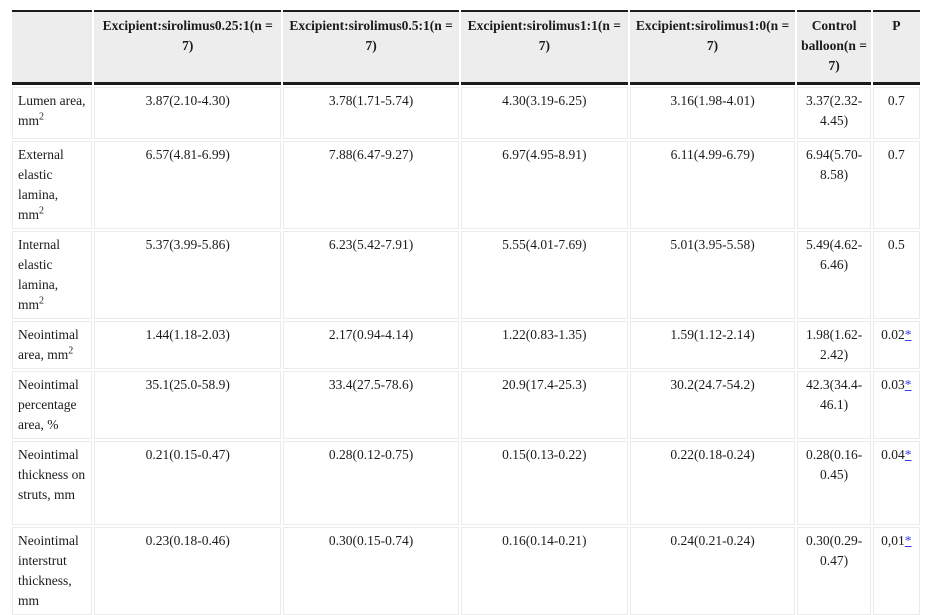  What do you see at coordinates (52, 474) in the screenshot?
I see `row-label: Neointimal thickness on struts, mm` at bounding box center [52, 474].